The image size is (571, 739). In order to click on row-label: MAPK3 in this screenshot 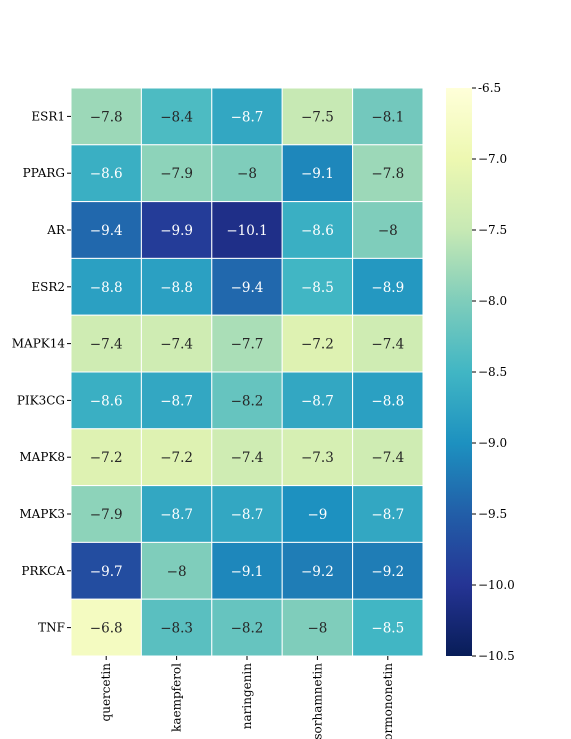, I will do `click(42, 514)`.